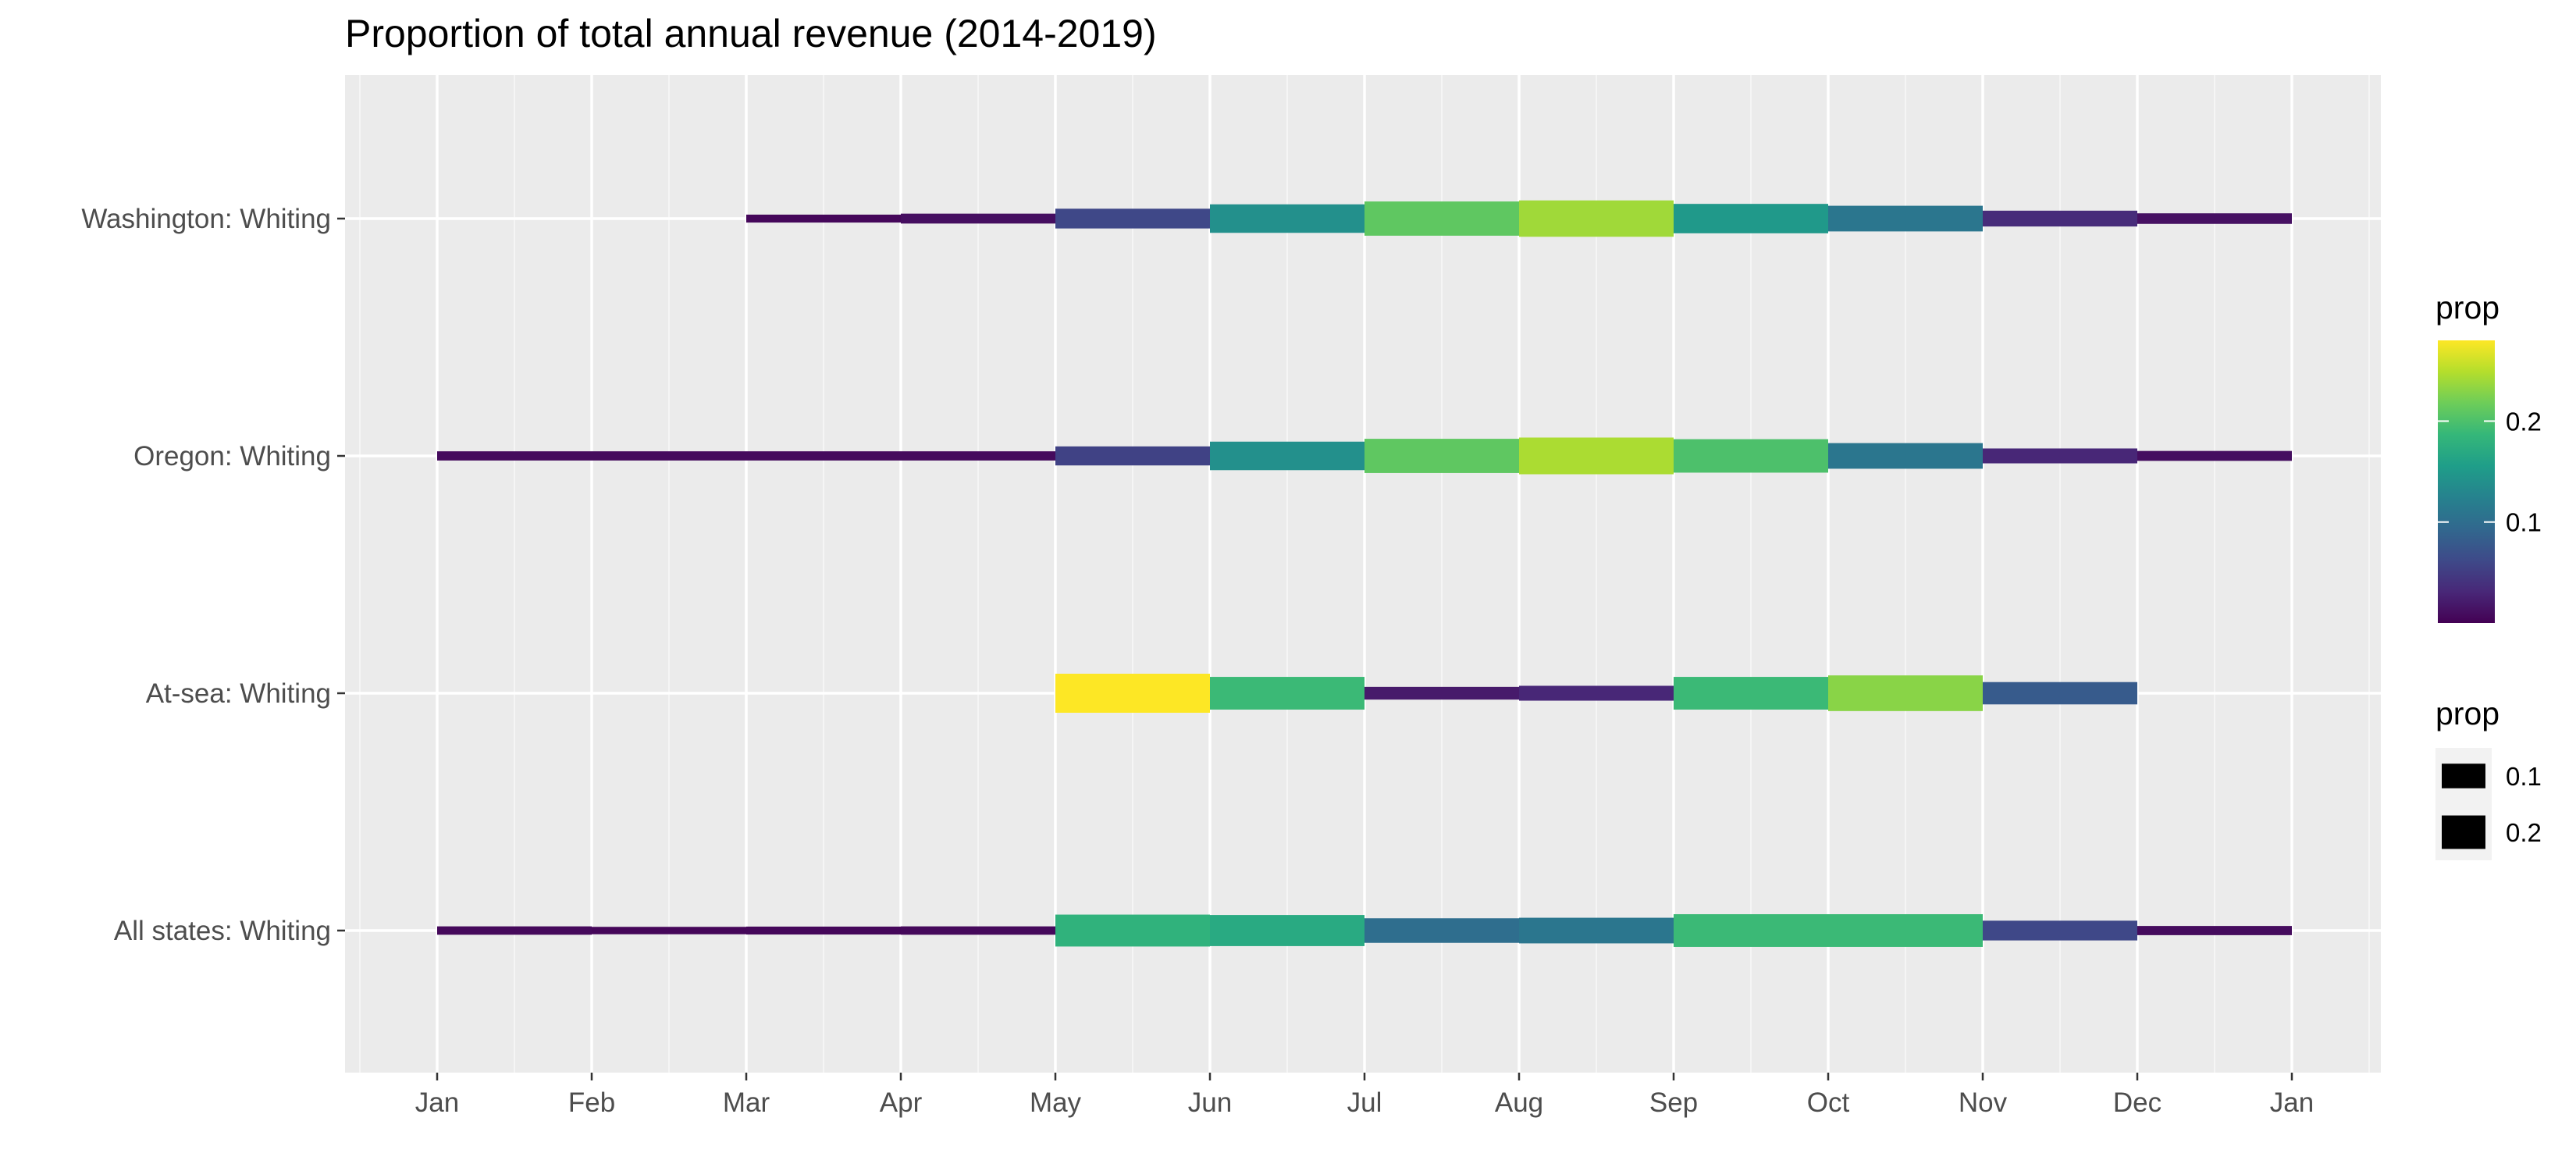 This screenshot has height=1171, width=2576. I want to click on size-legend-keys: 0.1 0.2, so click(2488, 804).